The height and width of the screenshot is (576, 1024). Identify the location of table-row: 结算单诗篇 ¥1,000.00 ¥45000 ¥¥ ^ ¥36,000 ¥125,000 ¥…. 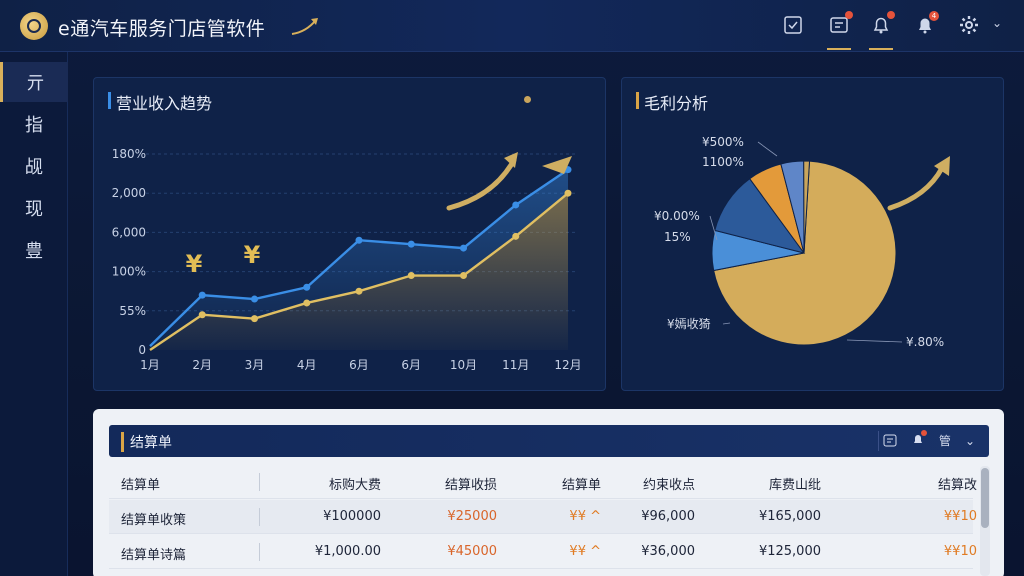
(543, 552).